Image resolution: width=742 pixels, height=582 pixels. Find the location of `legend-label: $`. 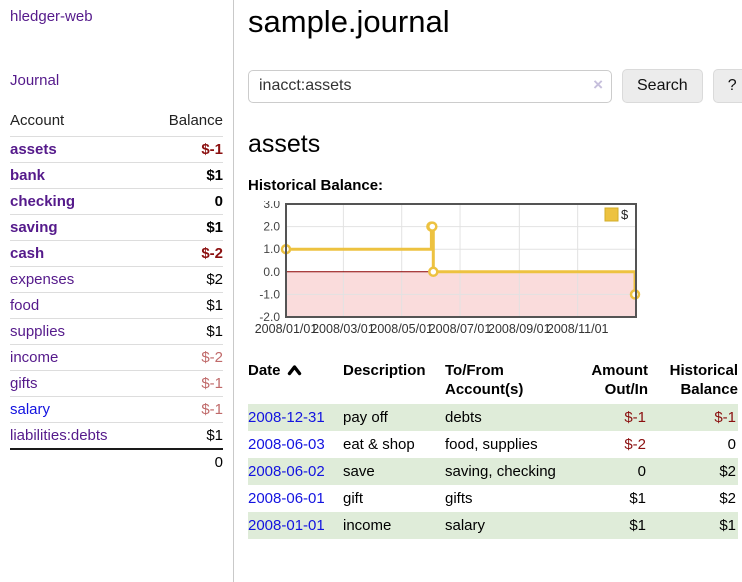

legend-label: $ is located at coordinates (625, 214).